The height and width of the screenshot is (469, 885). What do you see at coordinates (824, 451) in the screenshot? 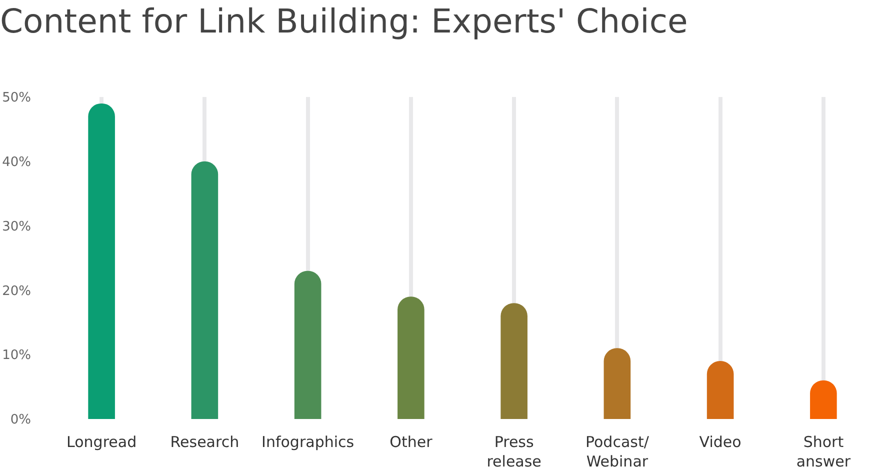
I see `x-tick-label: Short answer` at bounding box center [824, 451].